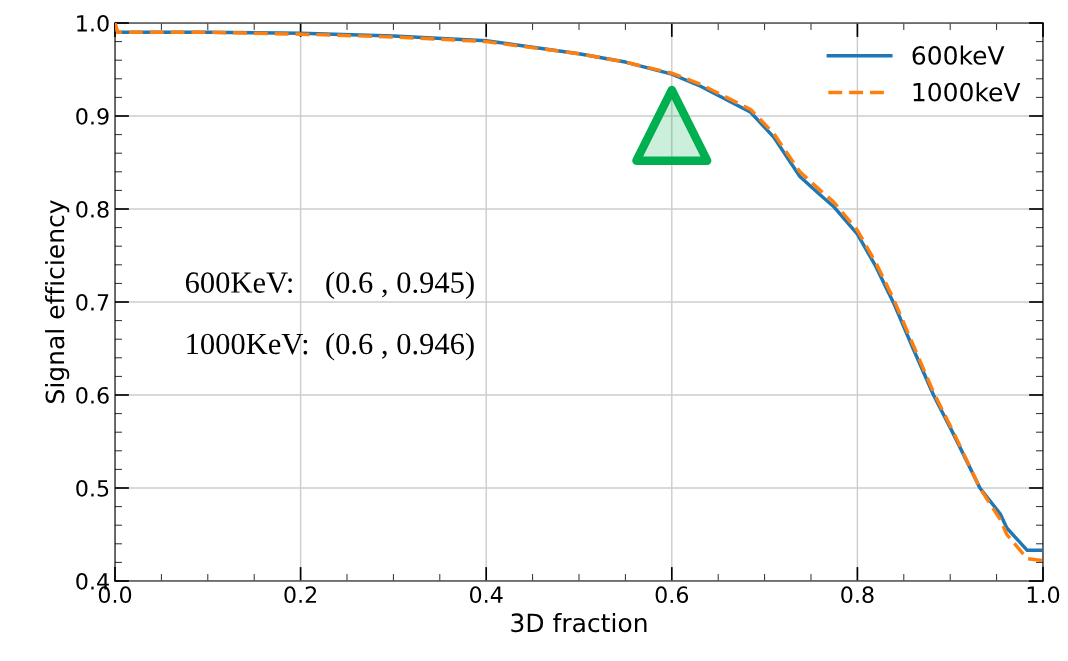  Describe the element at coordinates (1043, 595) in the screenshot. I see `x-tick-label: 1.0` at that location.